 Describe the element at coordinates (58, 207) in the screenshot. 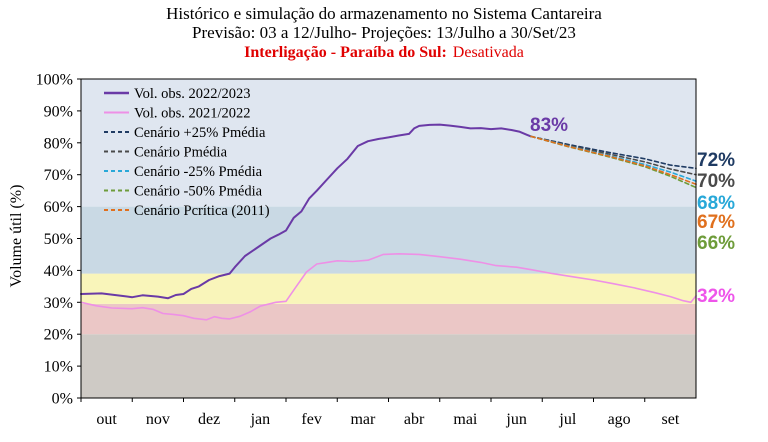

I see `y-tick-label: 60%` at that location.